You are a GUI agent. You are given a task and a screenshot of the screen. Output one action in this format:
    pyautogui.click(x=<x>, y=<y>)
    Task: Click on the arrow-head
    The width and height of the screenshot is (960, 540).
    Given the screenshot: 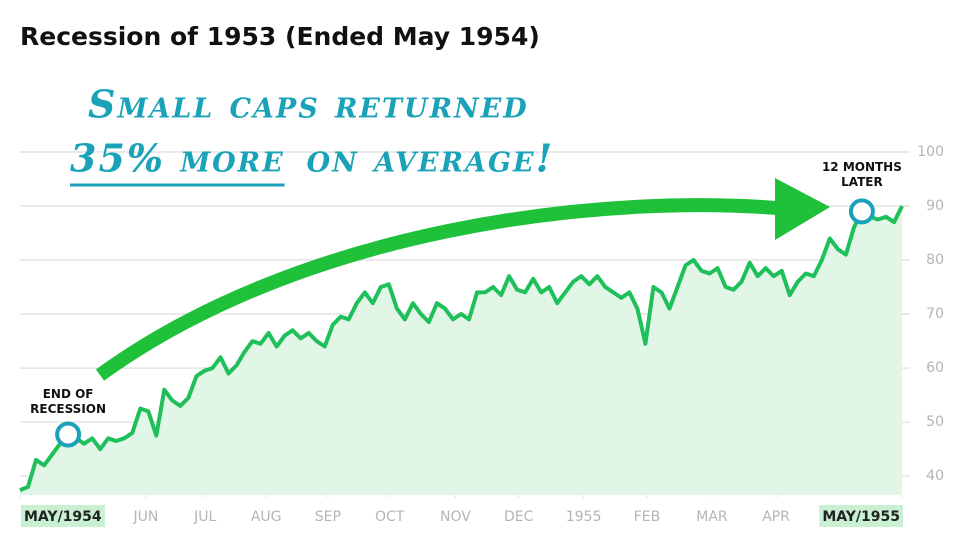 What is the action you would take?
    pyautogui.click(x=802, y=209)
    